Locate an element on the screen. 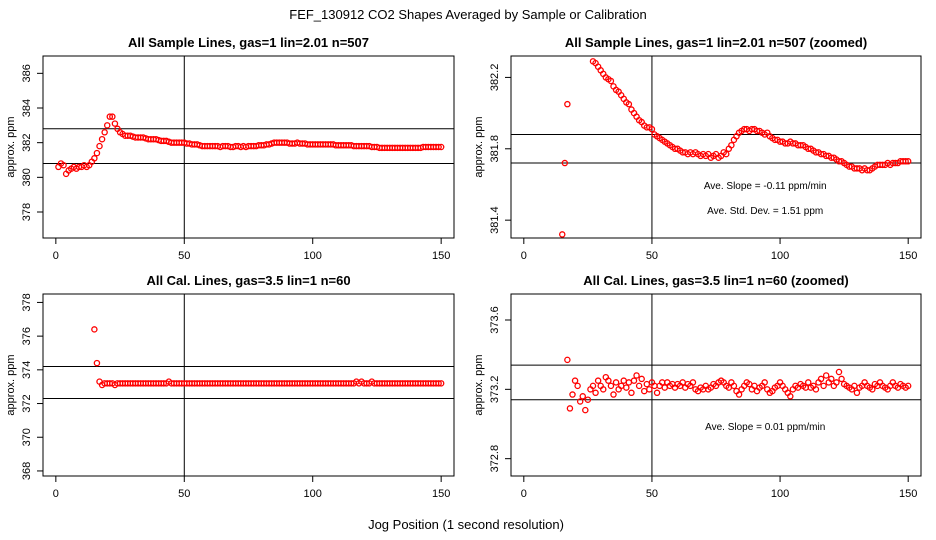 The width and height of the screenshot is (936, 540). y-tick-label: 373.2 is located at coordinates (495, 390).